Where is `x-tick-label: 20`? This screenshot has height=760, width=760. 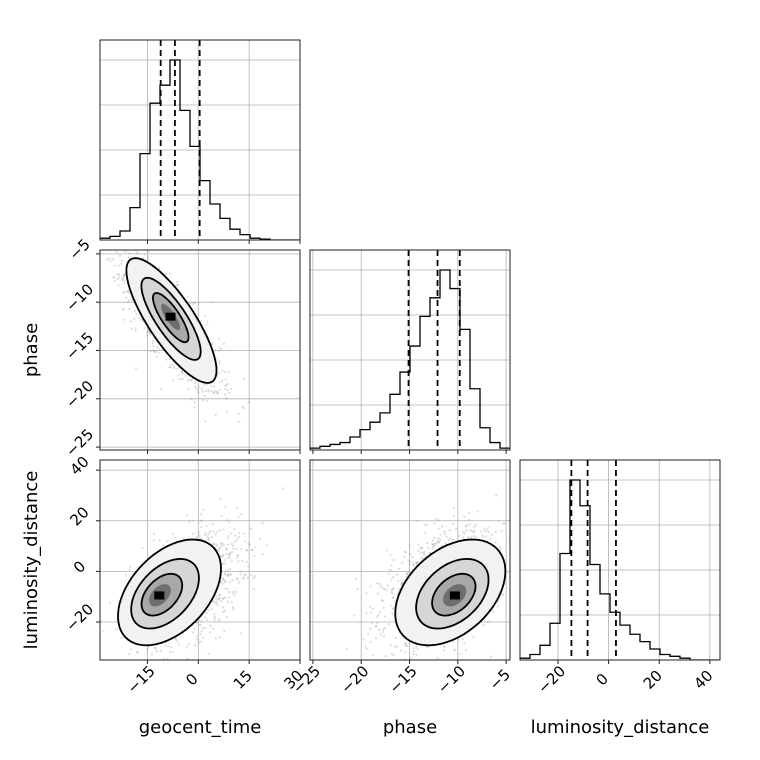 x-tick-label: 20 is located at coordinates (653, 680).